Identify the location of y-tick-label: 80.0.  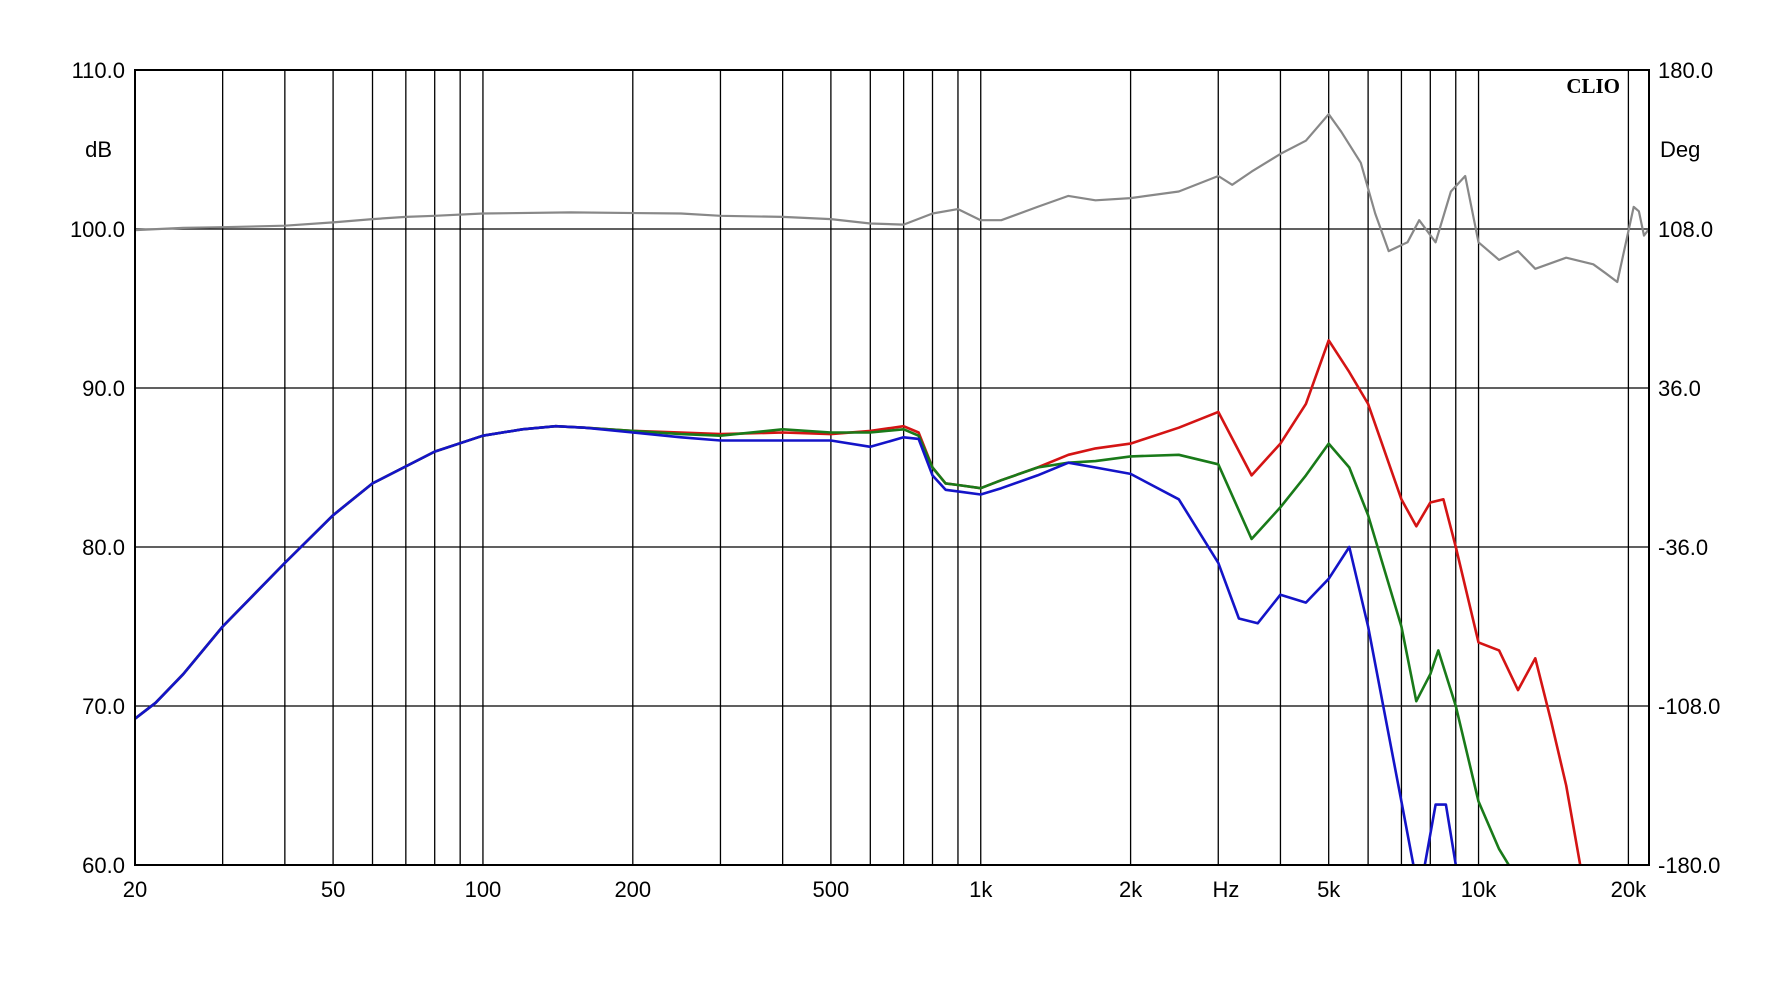
(103, 547).